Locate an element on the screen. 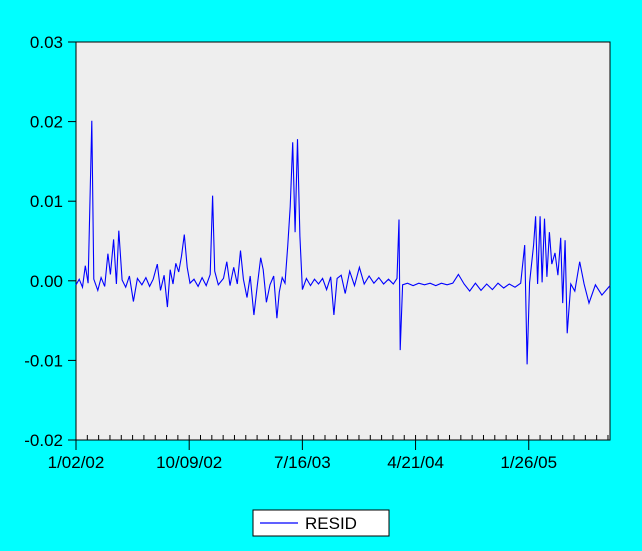  y-tick-label: 0.02 is located at coordinates (46, 122).